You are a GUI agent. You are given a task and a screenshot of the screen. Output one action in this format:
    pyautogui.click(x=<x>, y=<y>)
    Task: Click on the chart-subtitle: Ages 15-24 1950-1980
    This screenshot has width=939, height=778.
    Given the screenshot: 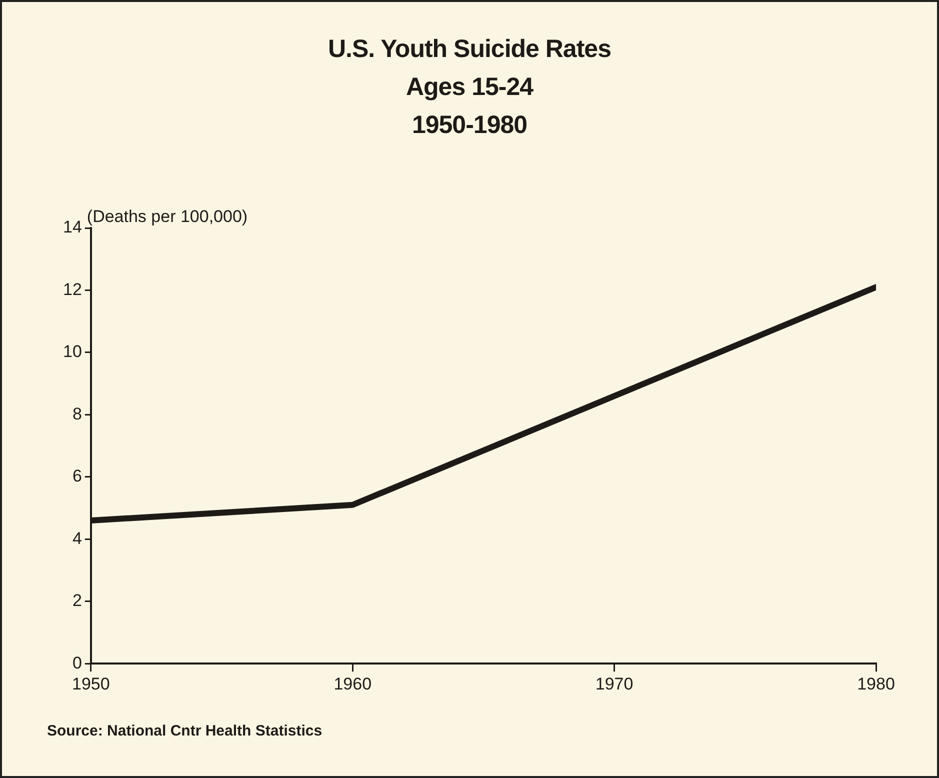 What is the action you would take?
    pyautogui.click(x=469, y=106)
    